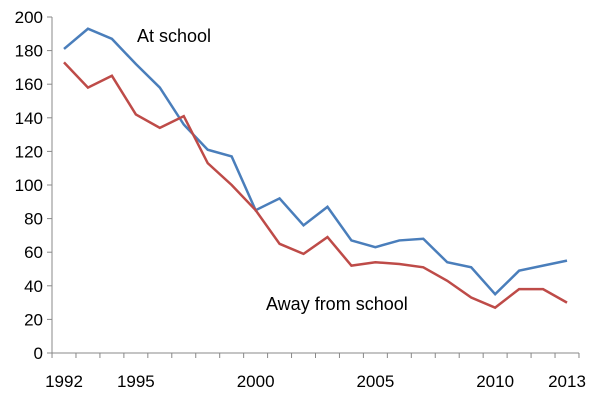  Describe the element at coordinates (337, 304) in the screenshot. I see `series-label-away-from-school: Away from school` at that location.